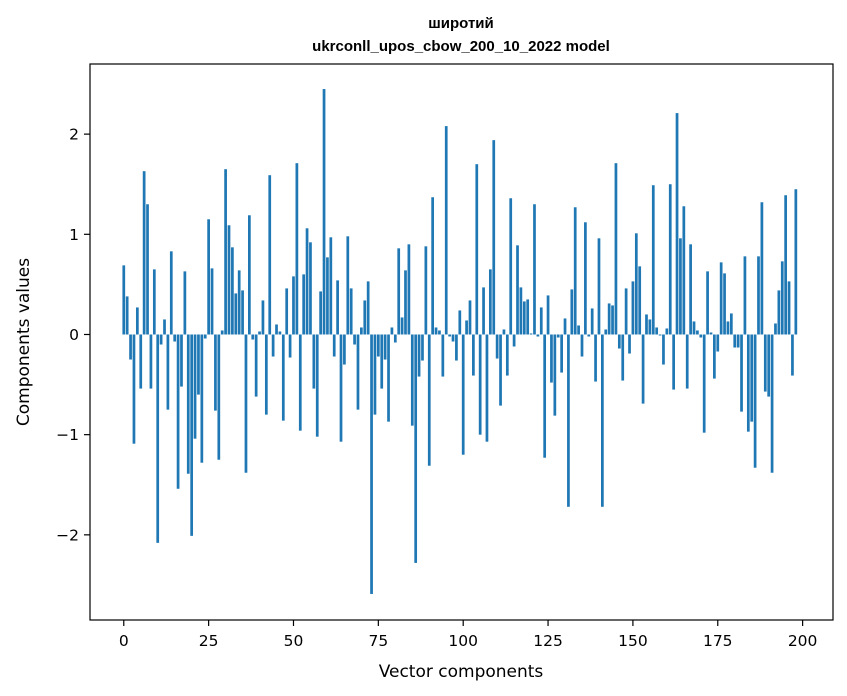  What do you see at coordinates (74, 235) in the screenshot?
I see `y-tick-label-1: 1` at bounding box center [74, 235].